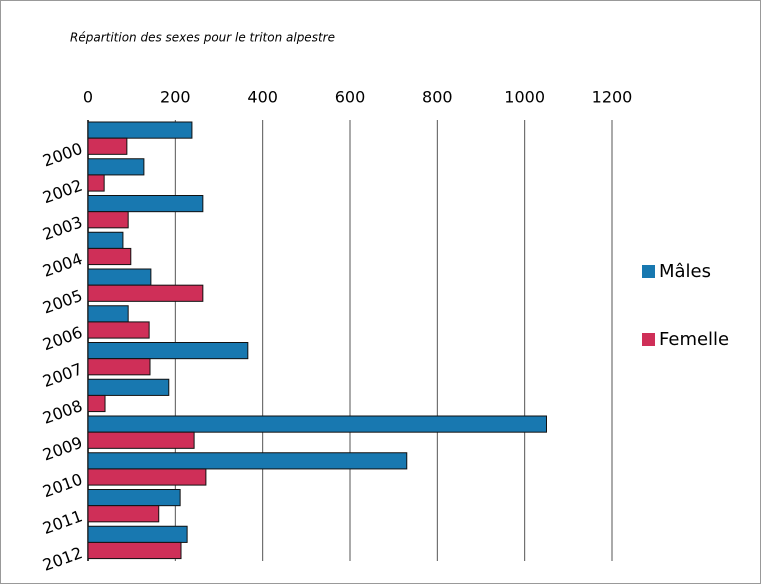  Describe the element at coordinates (88, 97) in the screenshot. I see `x-tick-label: 0` at that location.